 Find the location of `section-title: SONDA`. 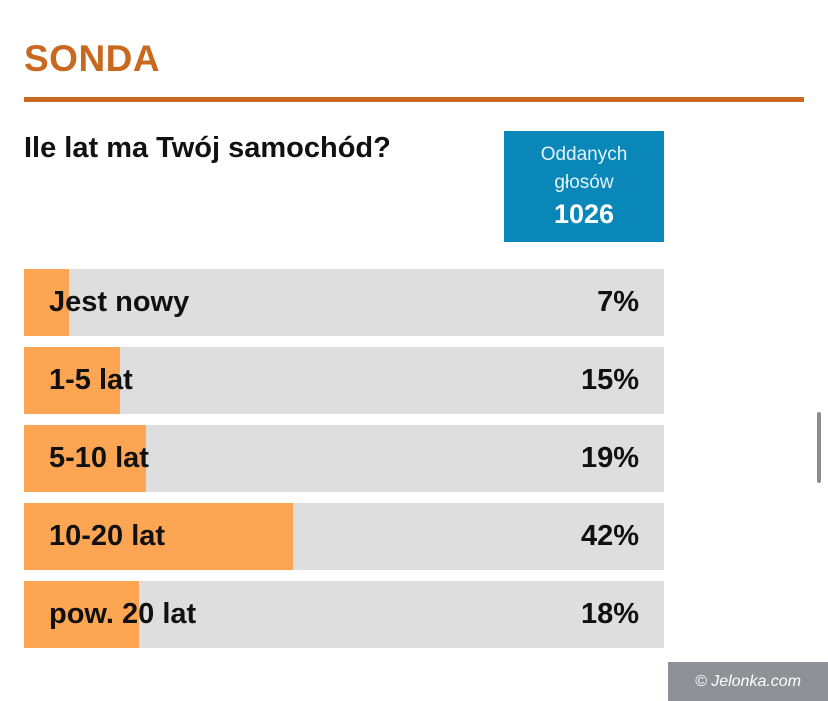

section-title: SONDA is located at coordinates (92, 58).